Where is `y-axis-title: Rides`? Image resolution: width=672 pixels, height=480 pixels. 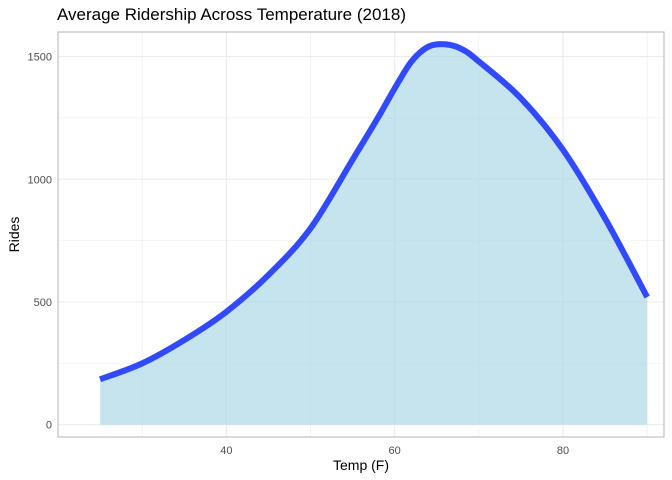 y-axis-title: Rides is located at coordinates (14, 235).